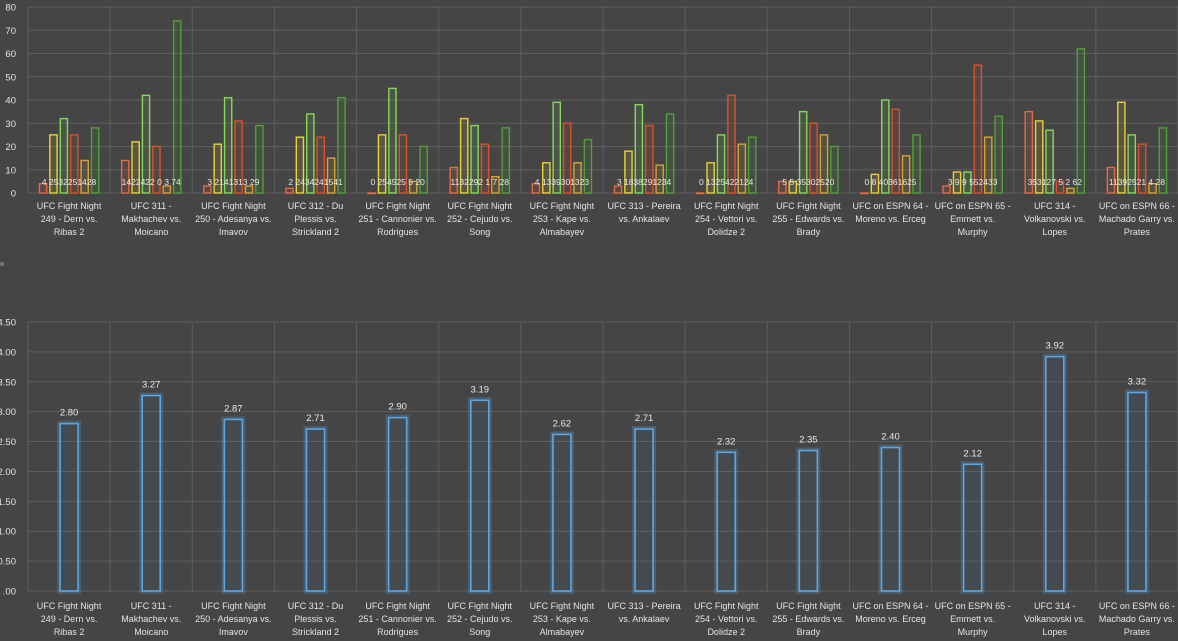  What do you see at coordinates (973, 632) in the screenshot?
I see `x-tick-label: Murphy` at bounding box center [973, 632].